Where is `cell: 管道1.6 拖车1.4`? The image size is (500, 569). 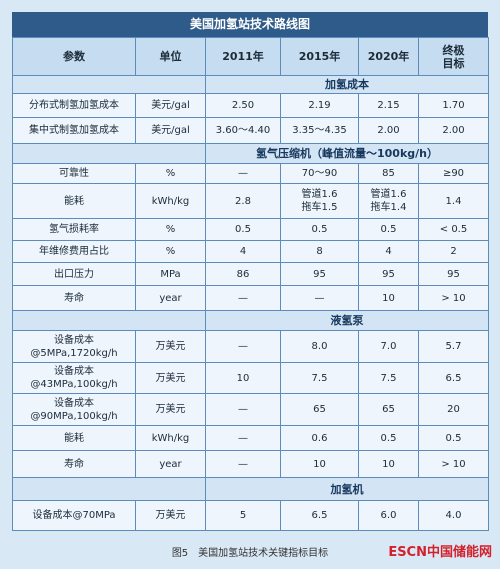
cell: 管道1.6 拖车1.4 is located at coordinates (388, 201).